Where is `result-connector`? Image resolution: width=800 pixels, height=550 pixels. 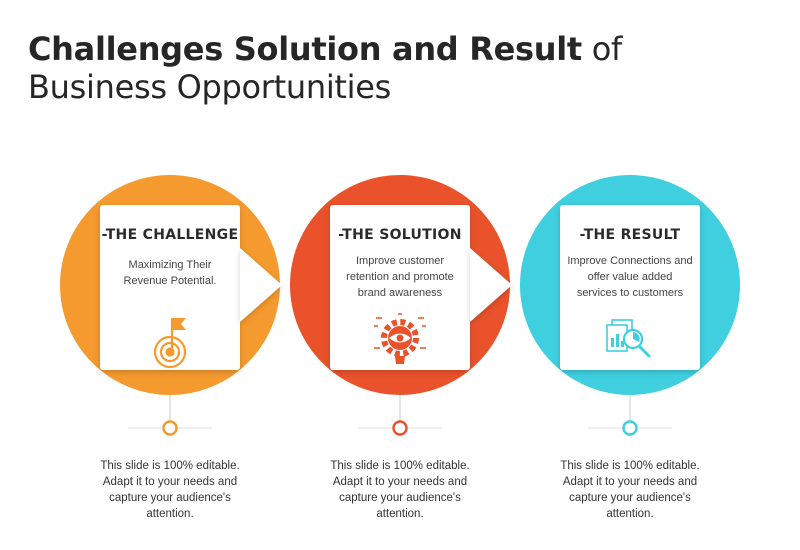 result-connector is located at coordinates (630, 415).